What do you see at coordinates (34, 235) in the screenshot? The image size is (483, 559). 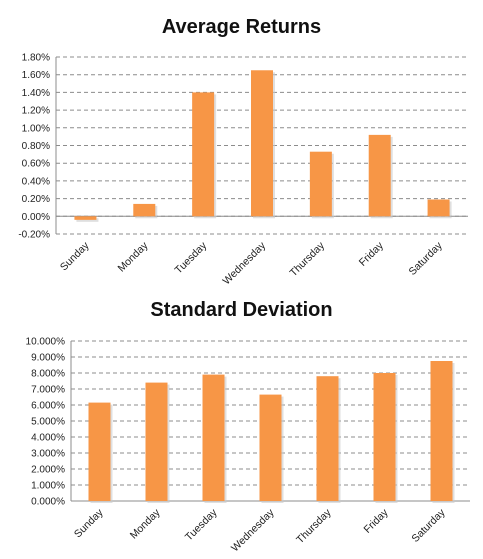 I see `y-tick-label: -0.20%` at bounding box center [34, 235].